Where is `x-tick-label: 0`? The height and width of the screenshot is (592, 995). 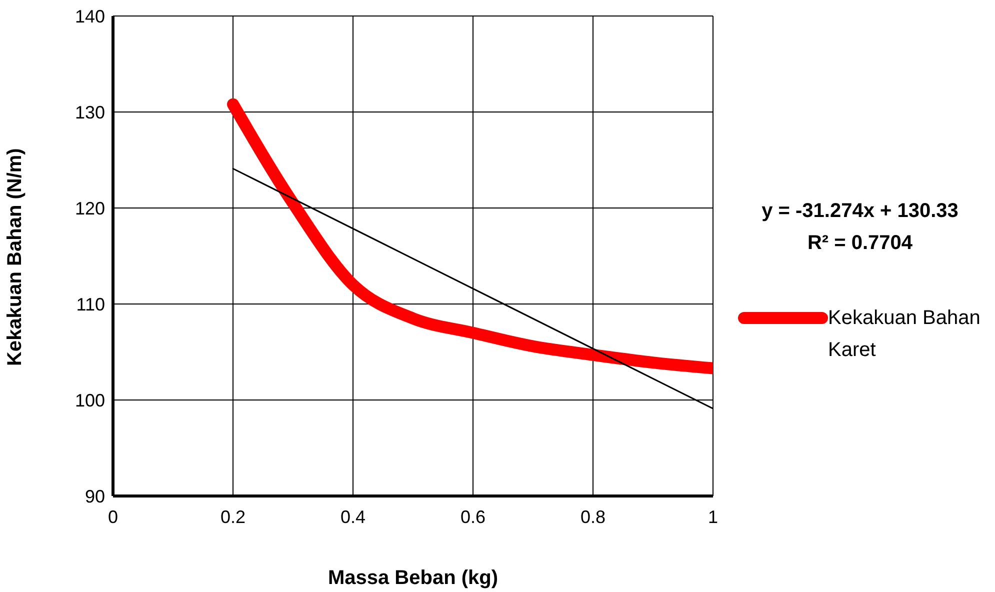 x-tick-label: 0 is located at coordinates (113, 516).